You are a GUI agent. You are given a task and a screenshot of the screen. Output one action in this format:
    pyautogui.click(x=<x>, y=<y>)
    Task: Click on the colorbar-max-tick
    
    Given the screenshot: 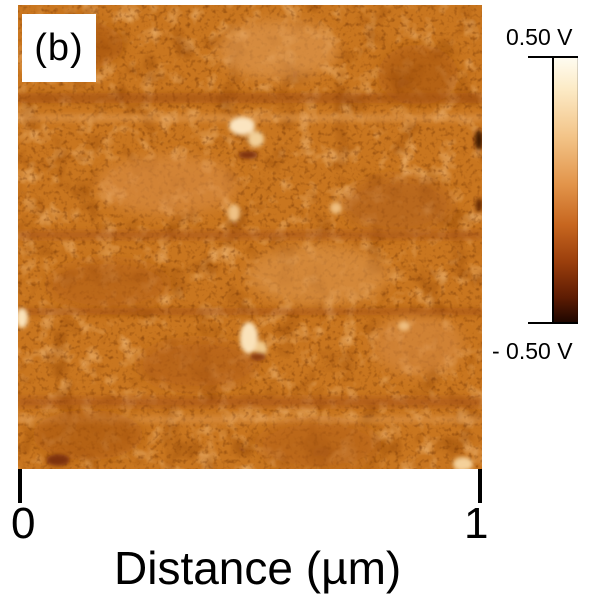 What is the action you would take?
    pyautogui.click(x=553, y=57)
    